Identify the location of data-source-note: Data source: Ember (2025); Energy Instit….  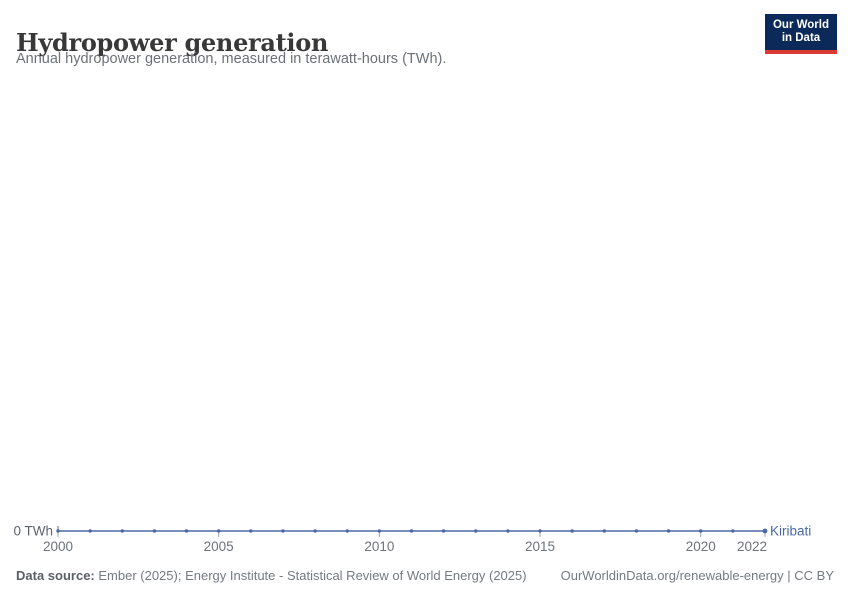
(271, 575).